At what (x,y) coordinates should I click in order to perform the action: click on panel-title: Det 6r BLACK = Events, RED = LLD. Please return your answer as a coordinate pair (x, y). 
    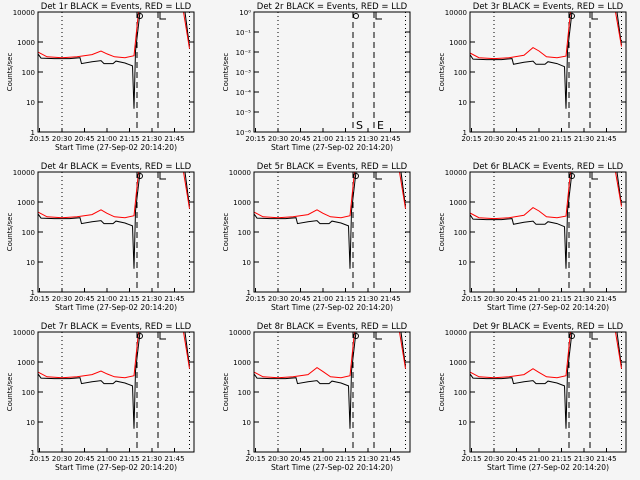
    Looking at the image, I should click on (548, 167).